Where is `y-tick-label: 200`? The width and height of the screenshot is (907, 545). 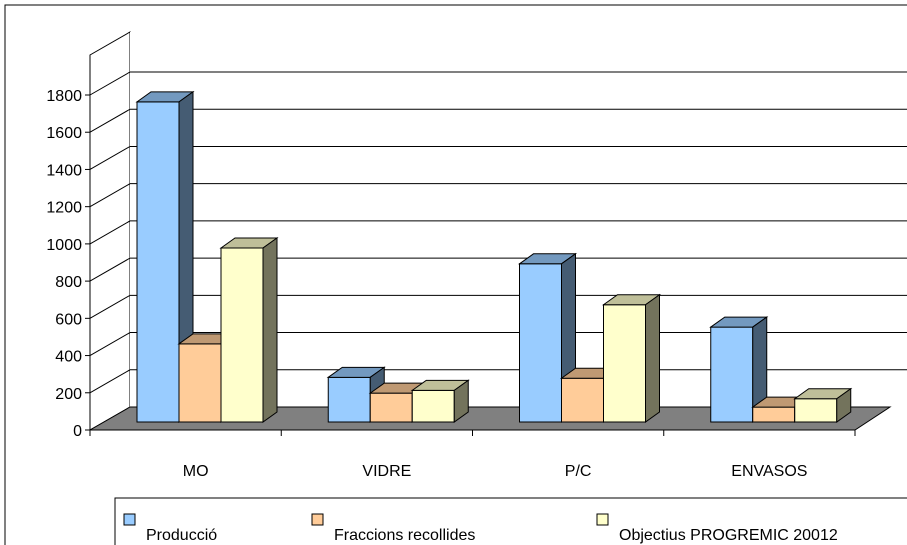 y-tick-label: 200 is located at coordinates (68, 394).